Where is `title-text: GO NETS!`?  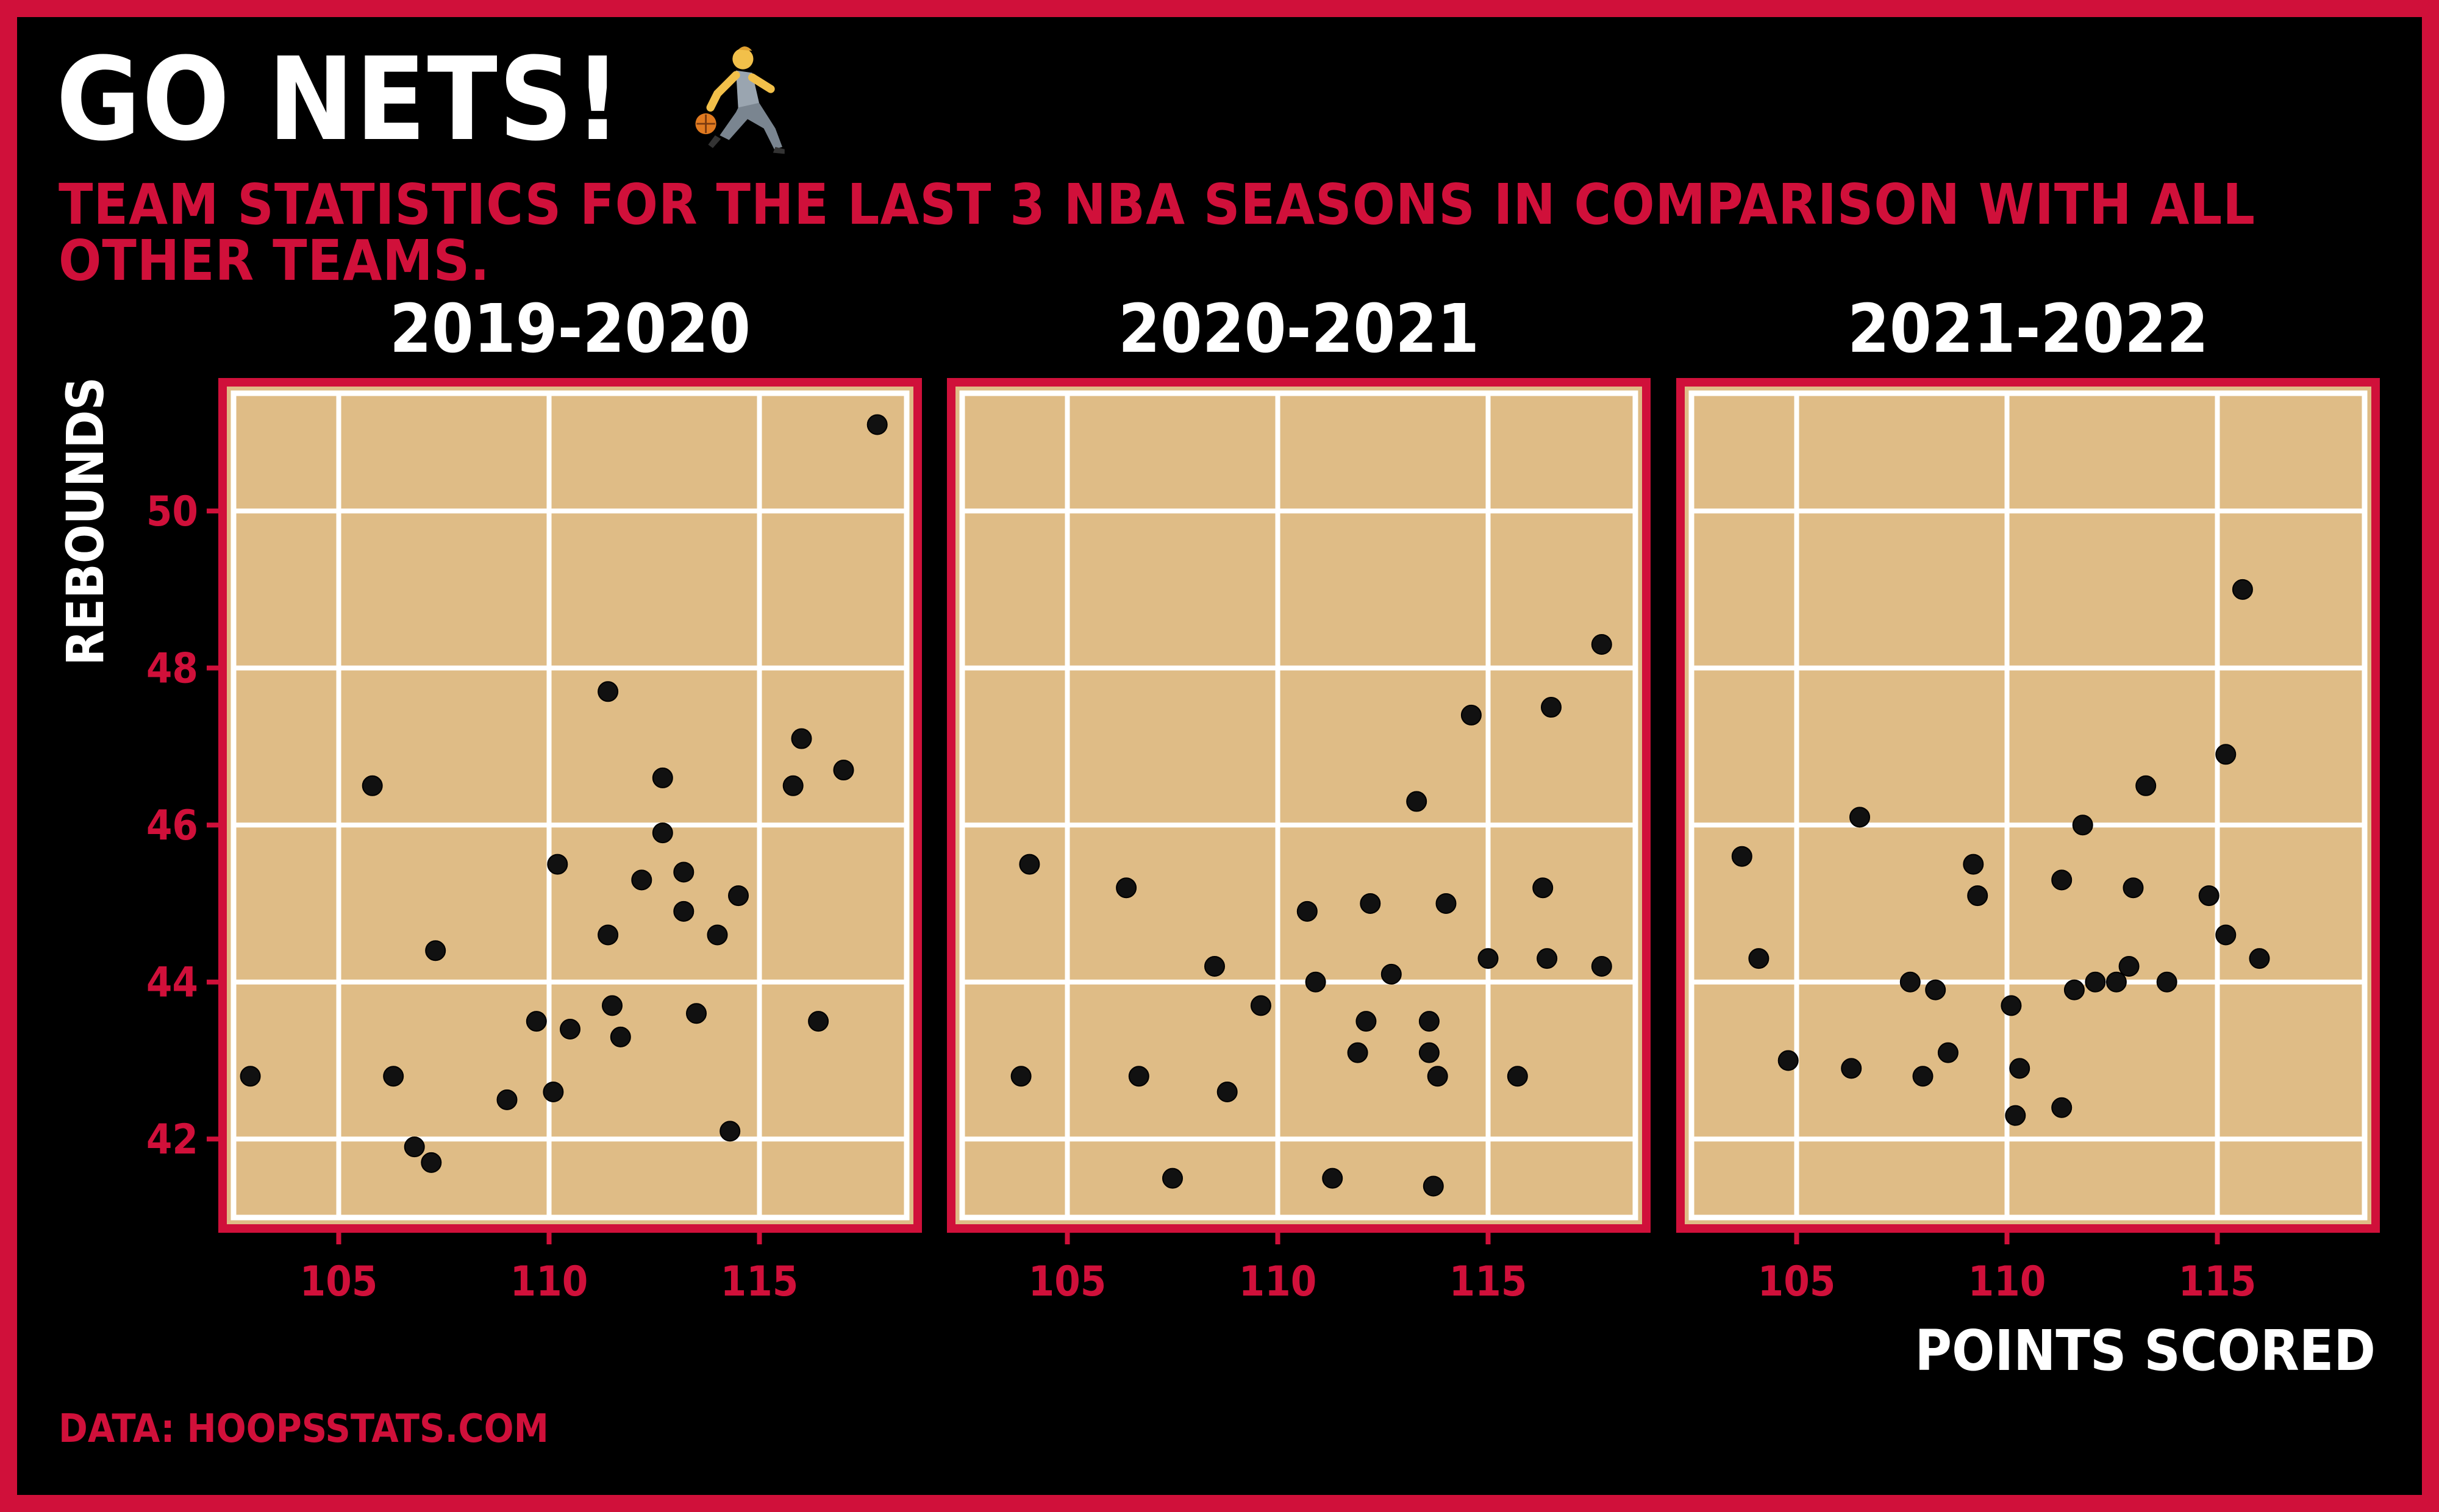
title-text: GO NETS! is located at coordinates (339, 99).